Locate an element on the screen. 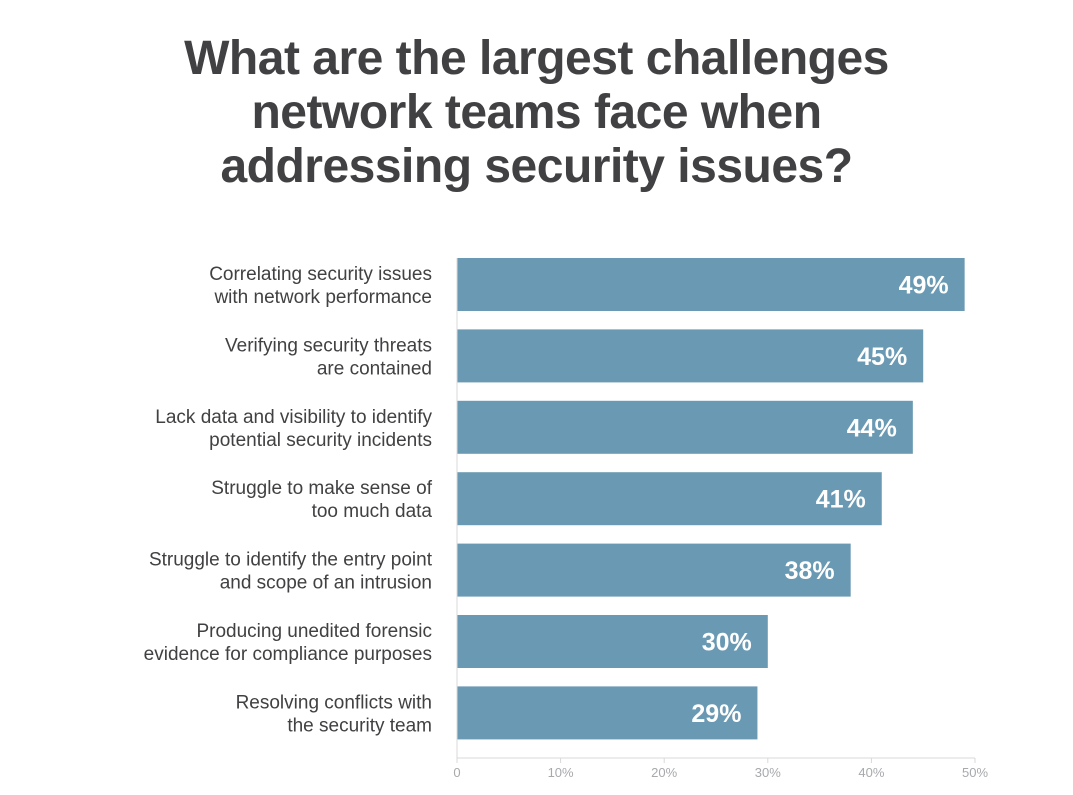 The image size is (1073, 795). value-label: 38% is located at coordinates (810, 571).